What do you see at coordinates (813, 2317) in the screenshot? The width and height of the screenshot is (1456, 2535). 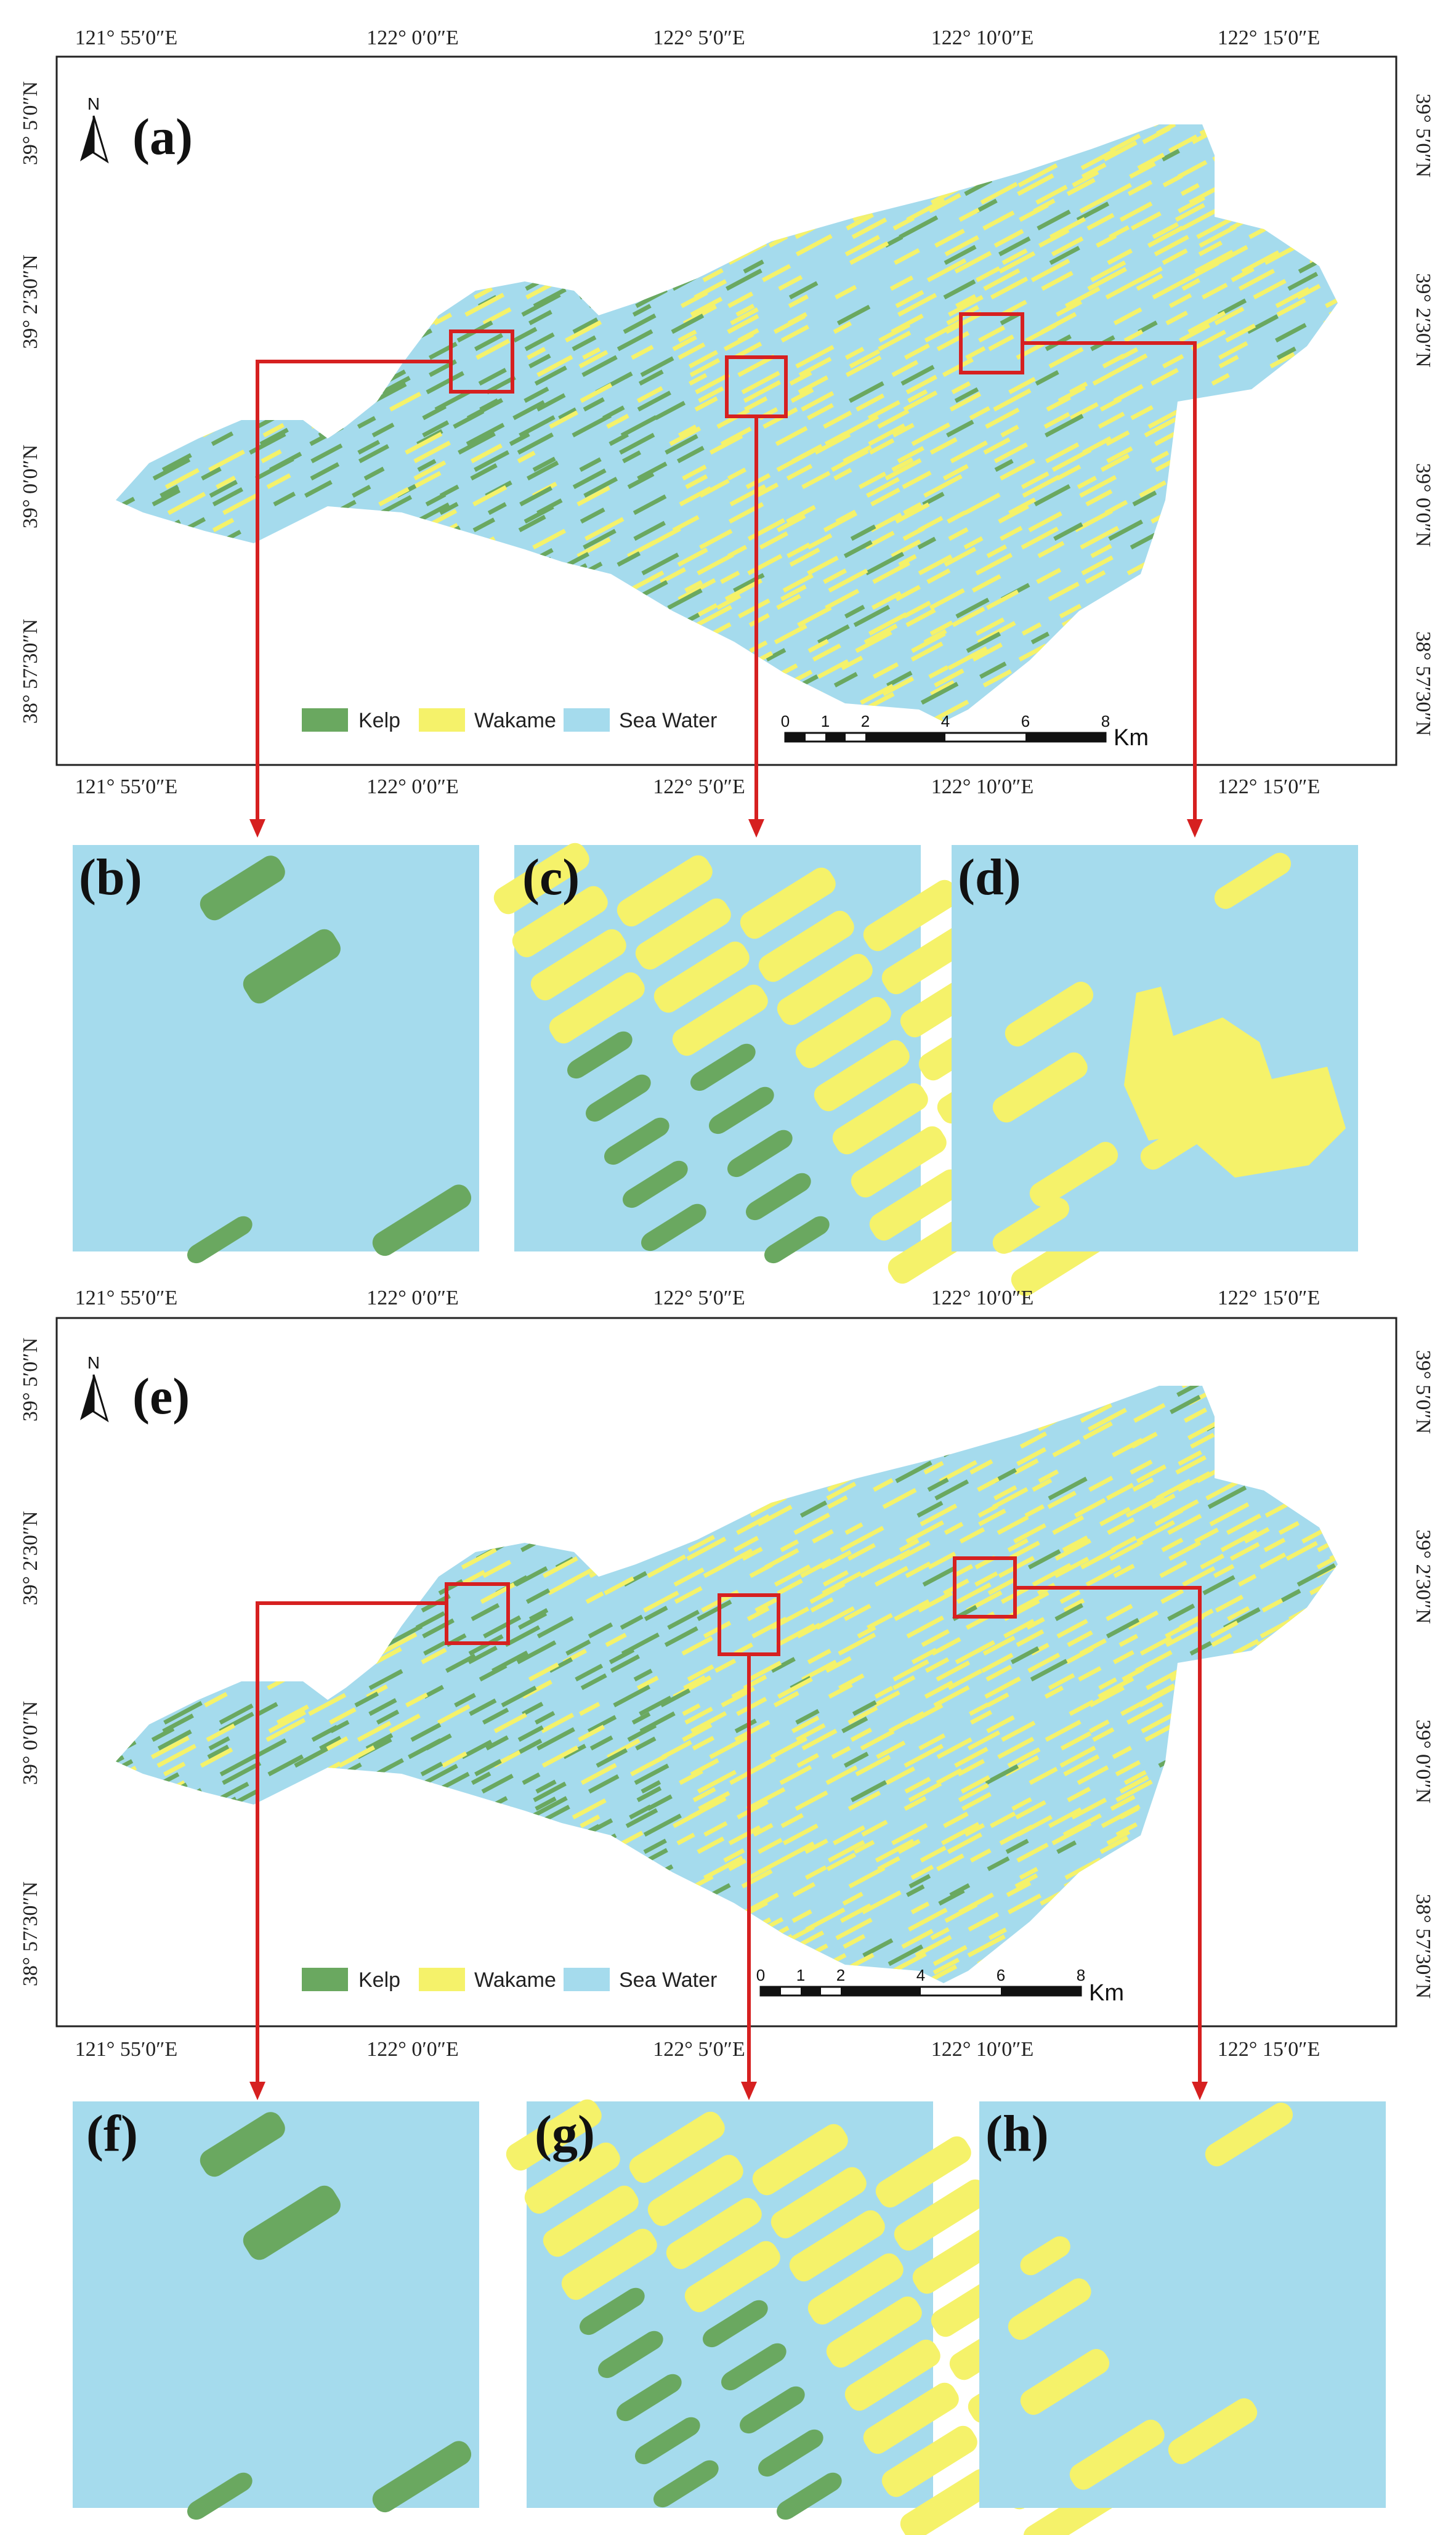 I see `inset-g: (g)` at bounding box center [813, 2317].